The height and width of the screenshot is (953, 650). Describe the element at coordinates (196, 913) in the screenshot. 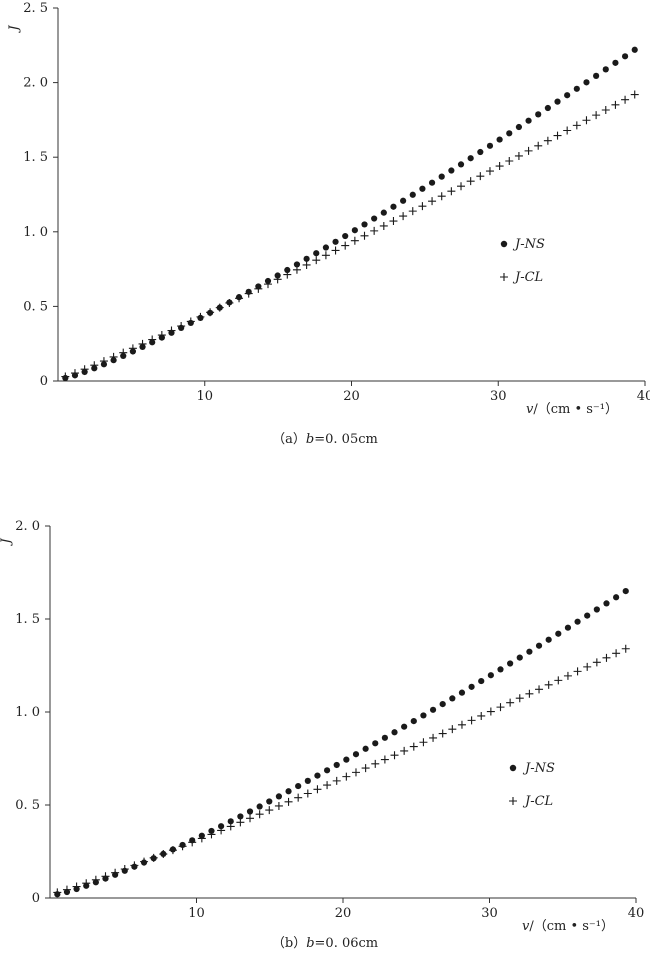

I see `x-tick-label-b-0: 10` at that location.